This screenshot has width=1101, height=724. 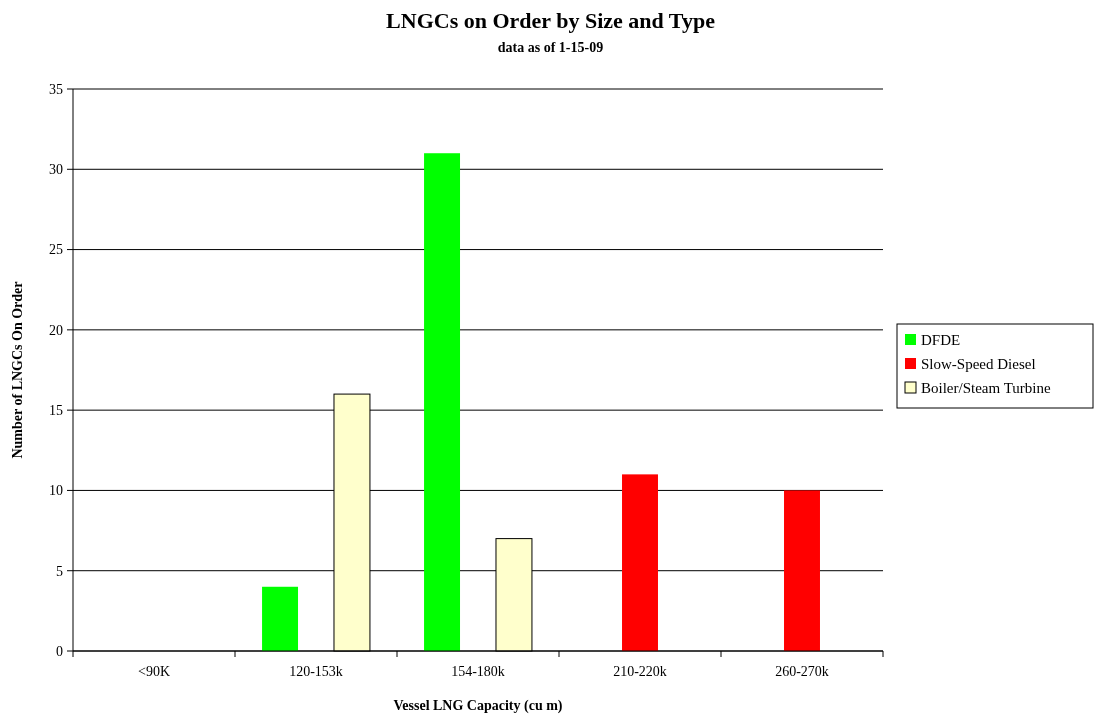 I want to click on legend-label: DFDE, so click(x=941, y=340).